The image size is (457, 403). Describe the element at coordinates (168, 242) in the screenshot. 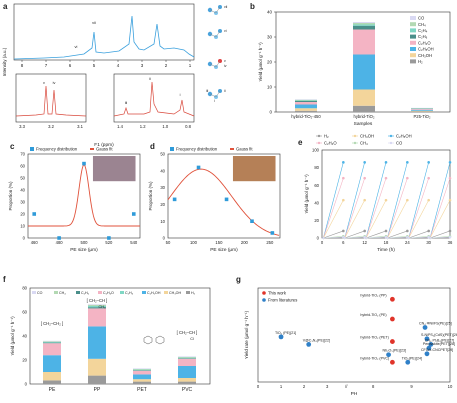

I see `x-tick-label: 50` at that location.